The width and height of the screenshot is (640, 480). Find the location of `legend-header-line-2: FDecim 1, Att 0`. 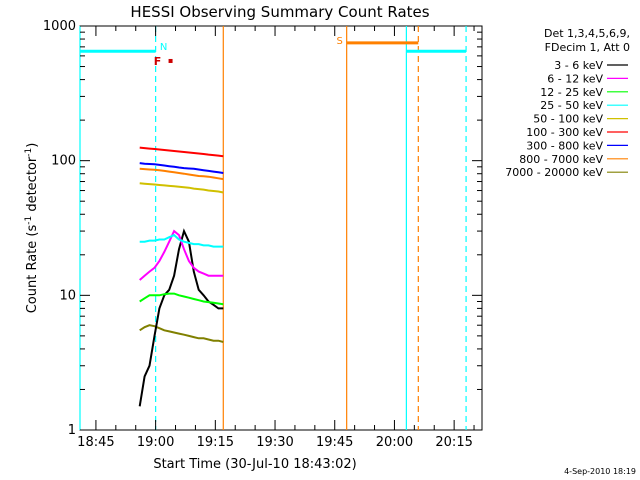

legend-header-line-2: FDecim 1, Att 0 is located at coordinates (587, 47).